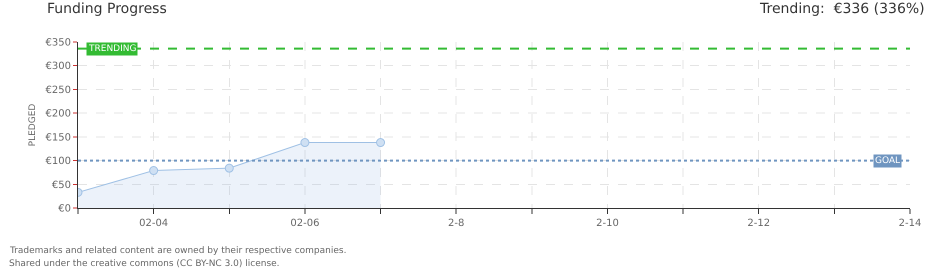 The height and width of the screenshot is (270, 940). I want to click on y-tick-label: €350, so click(58, 43).